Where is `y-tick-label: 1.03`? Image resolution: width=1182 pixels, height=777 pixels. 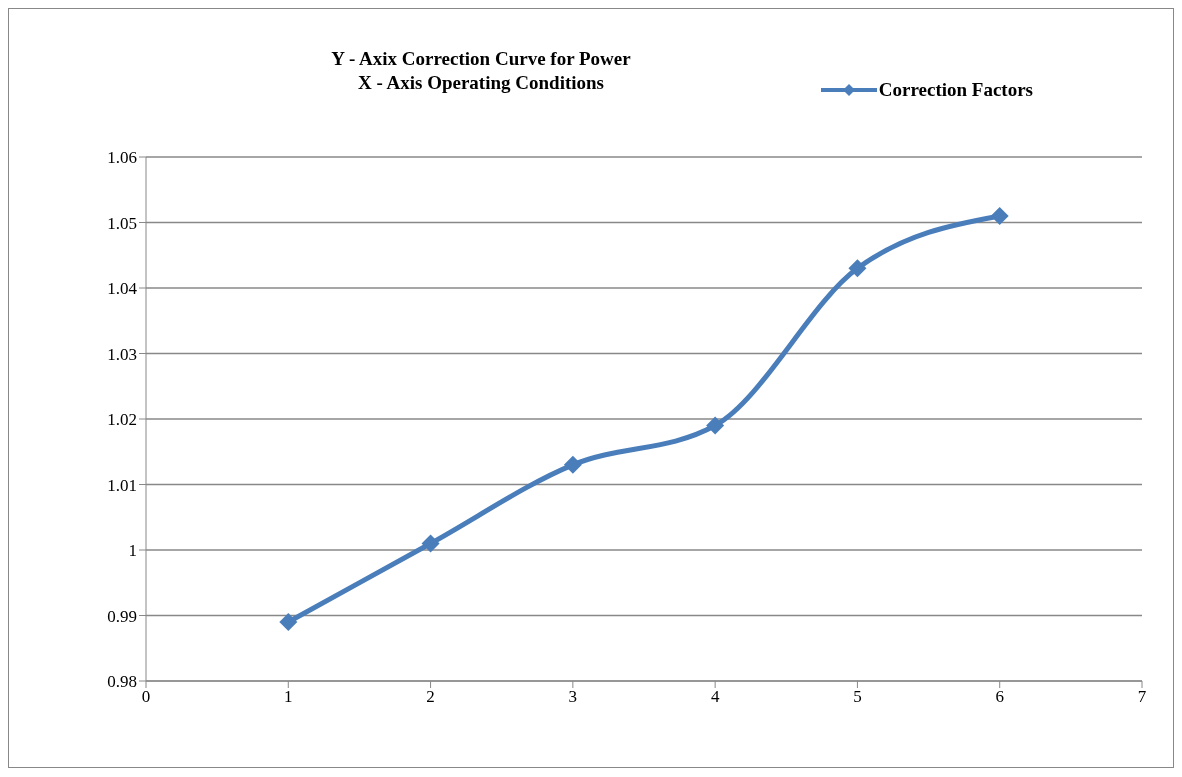
y-tick-label: 1.03 is located at coordinates (122, 354).